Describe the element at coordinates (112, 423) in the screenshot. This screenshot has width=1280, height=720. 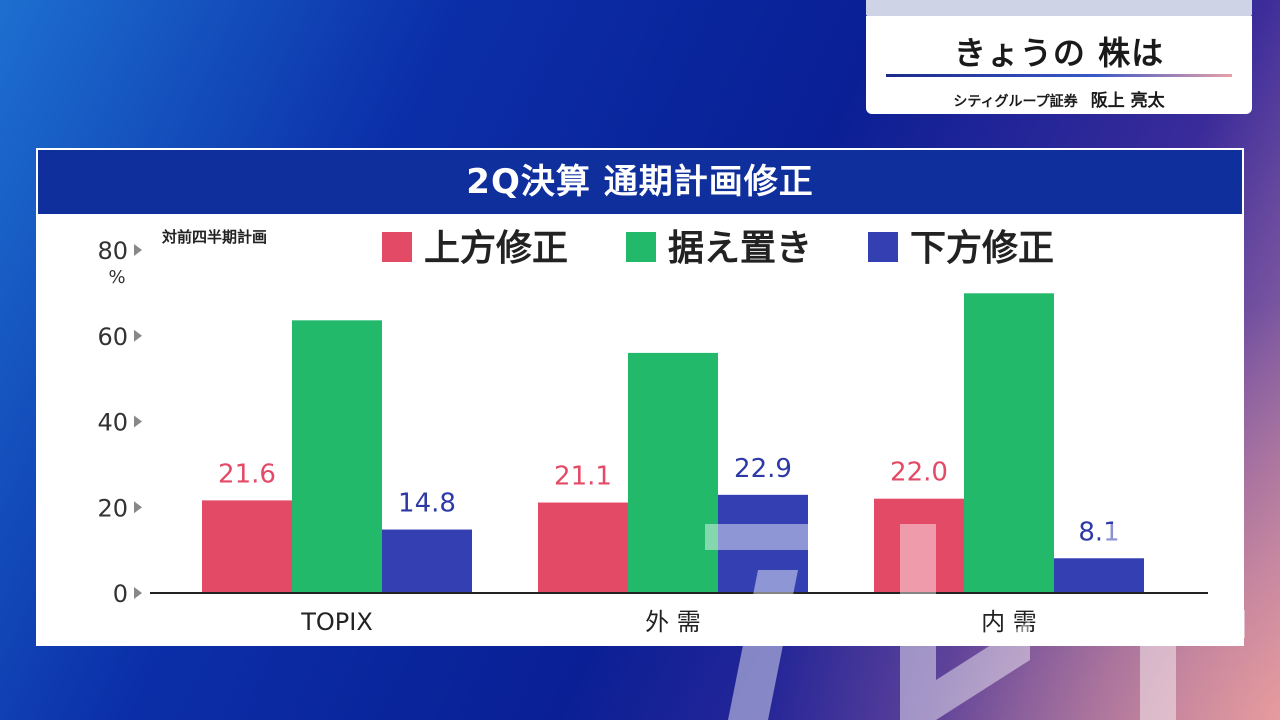
I see `y-tick-label: 40` at that location.